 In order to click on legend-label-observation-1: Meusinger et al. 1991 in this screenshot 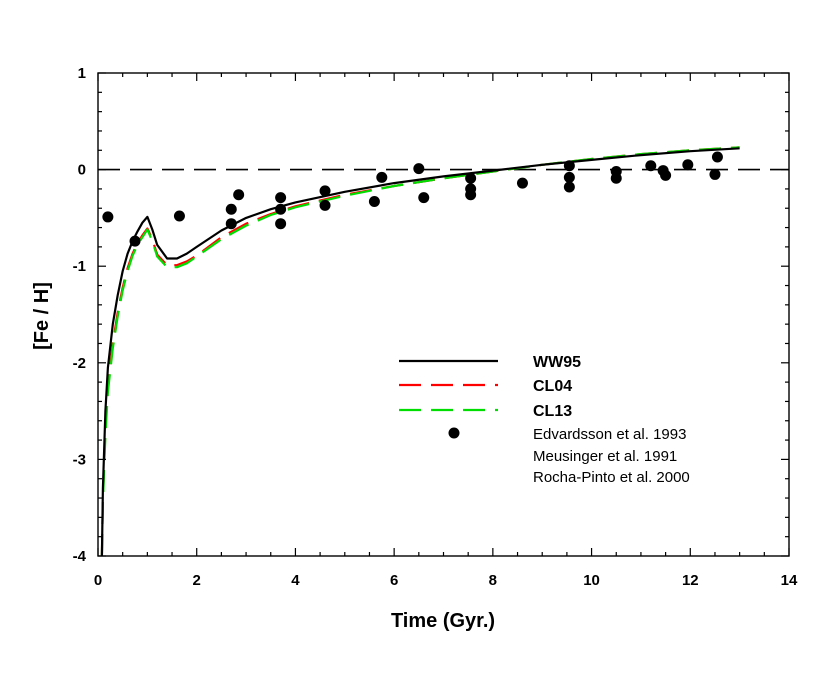, I will do `click(605, 456)`.